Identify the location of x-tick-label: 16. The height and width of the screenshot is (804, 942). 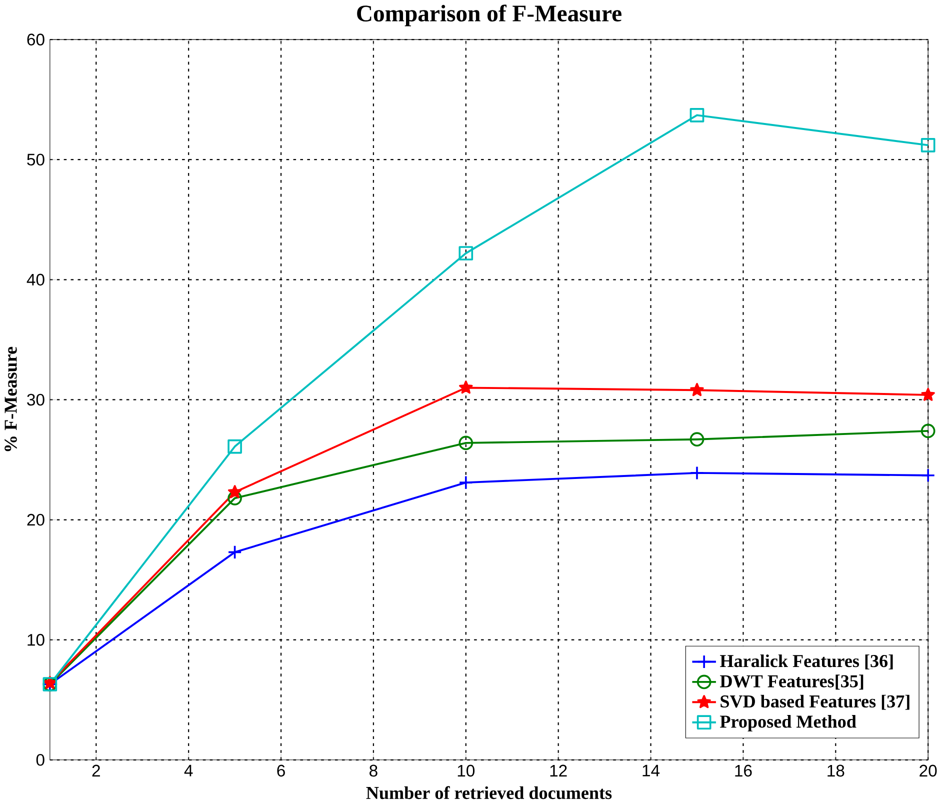
(743, 770).